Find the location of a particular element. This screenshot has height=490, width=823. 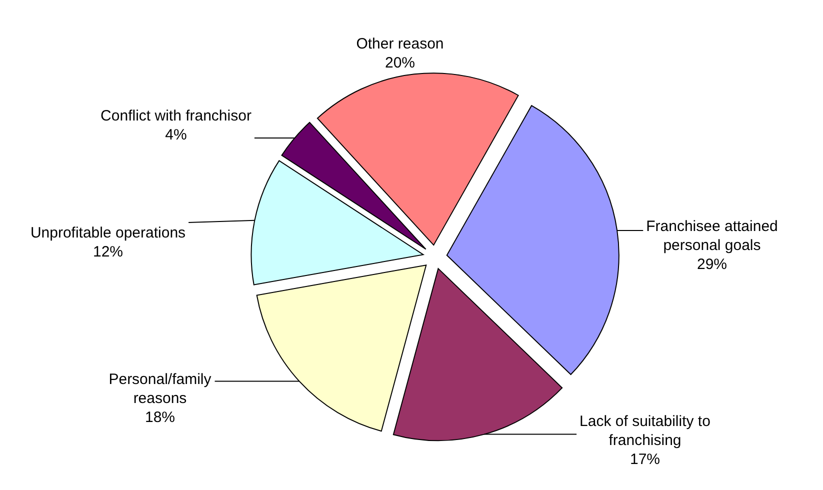

data-label: 4% is located at coordinates (176, 135).